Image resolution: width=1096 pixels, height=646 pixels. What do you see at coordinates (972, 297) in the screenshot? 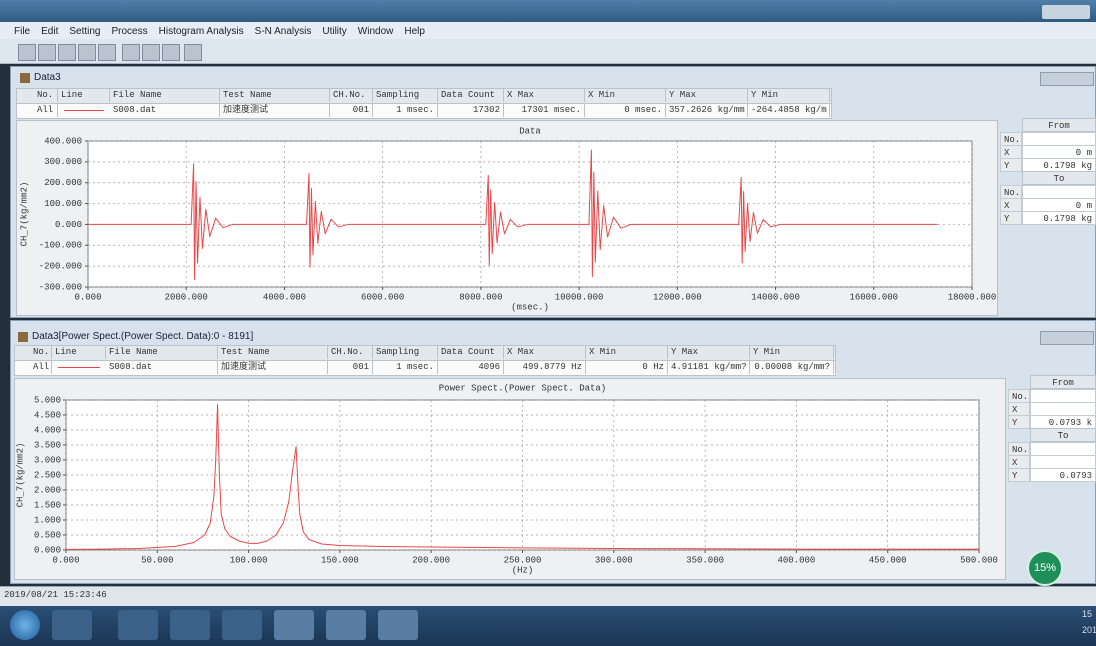
I see `x-tick-label: 18000.000` at bounding box center [972, 297].